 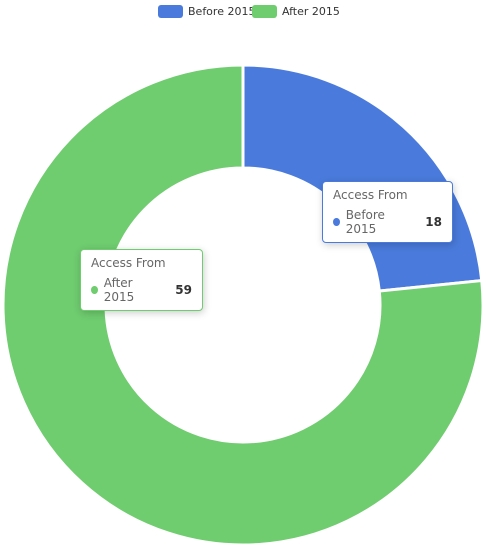 I want to click on legend-label: Before 2015, so click(x=221, y=11).